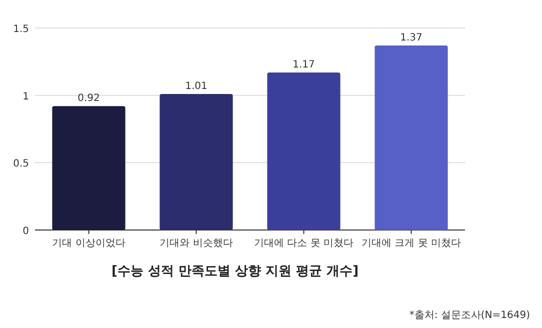 The image size is (542, 328). I want to click on x-tick-label: 기대 이상이었다, so click(89, 243).